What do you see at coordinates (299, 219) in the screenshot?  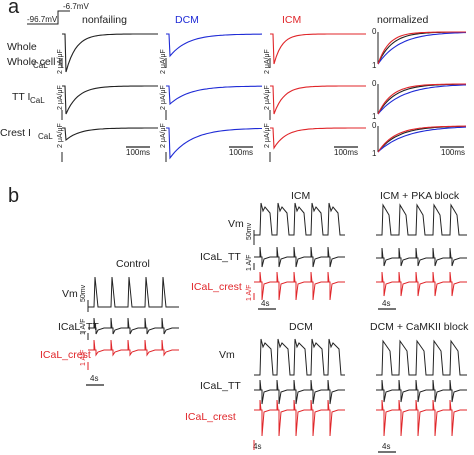 I see `vm-trace-icm` at bounding box center [299, 219].